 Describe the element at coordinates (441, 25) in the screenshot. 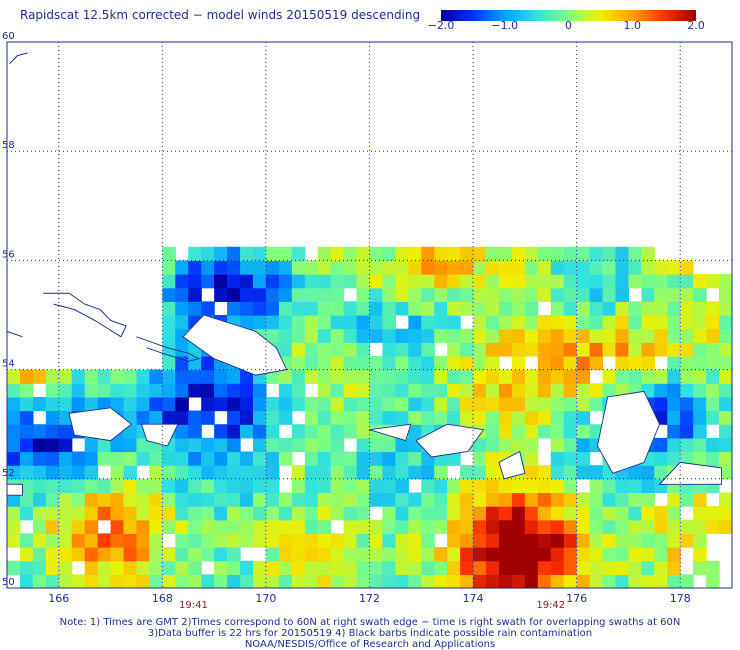

I see `colorbar-tick-label: −2.0` at that location.